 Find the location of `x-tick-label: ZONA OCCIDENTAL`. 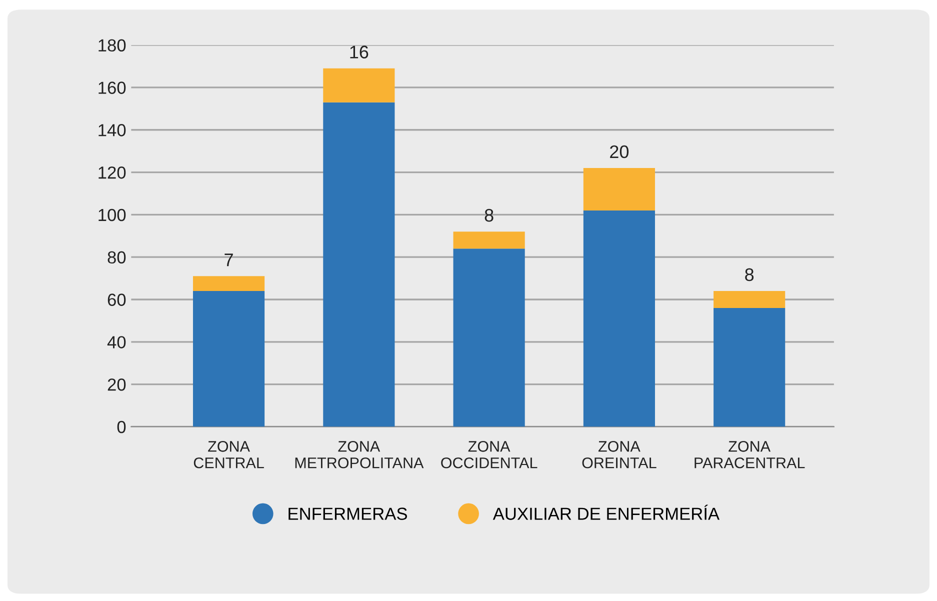

x-tick-label: ZONA OCCIDENTAL is located at coordinates (489, 454).